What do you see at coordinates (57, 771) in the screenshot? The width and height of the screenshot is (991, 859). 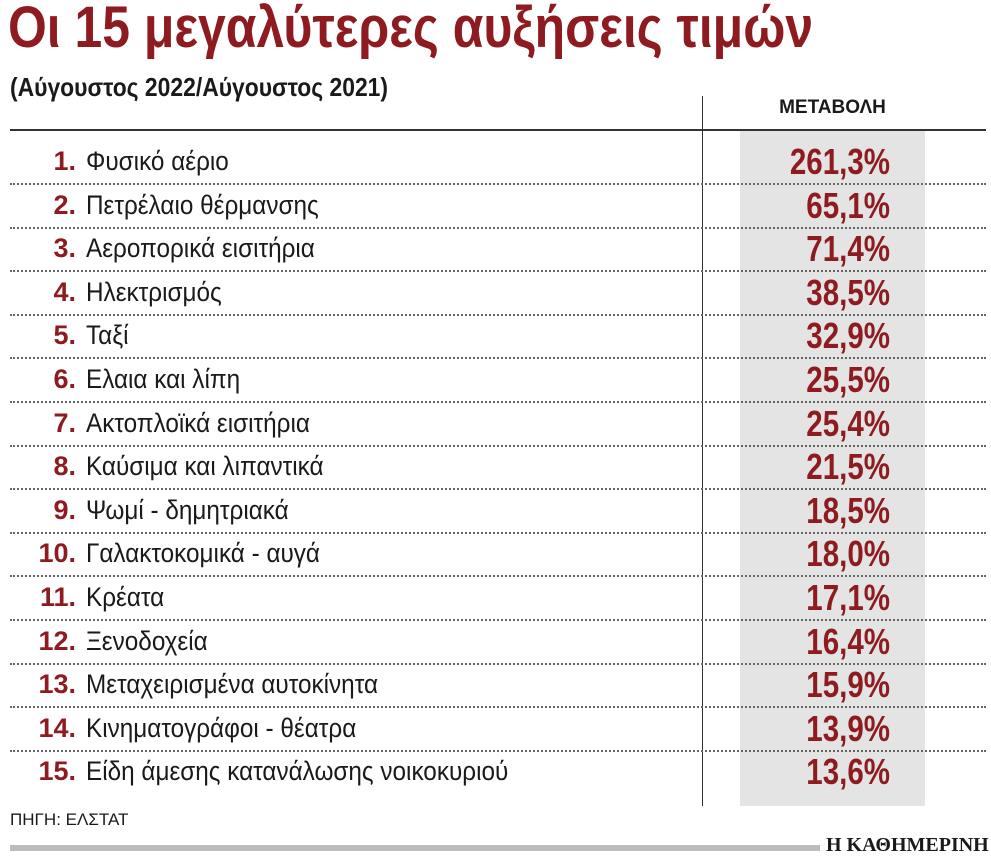 I see `rank: 15.` at bounding box center [57, 771].